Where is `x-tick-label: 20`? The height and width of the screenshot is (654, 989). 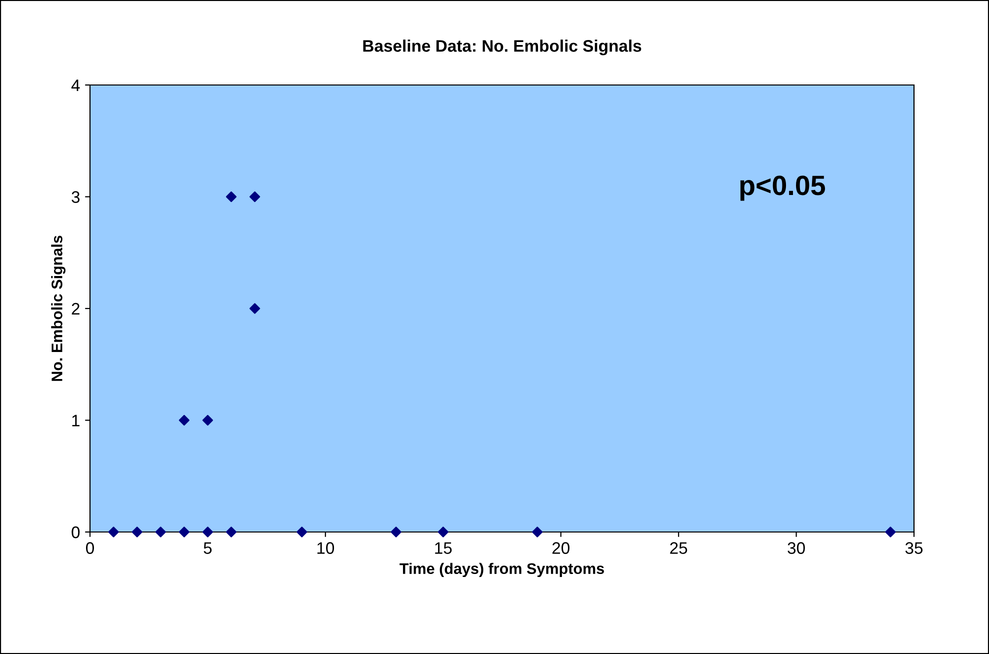 x-tick-label: 20 is located at coordinates (561, 548).